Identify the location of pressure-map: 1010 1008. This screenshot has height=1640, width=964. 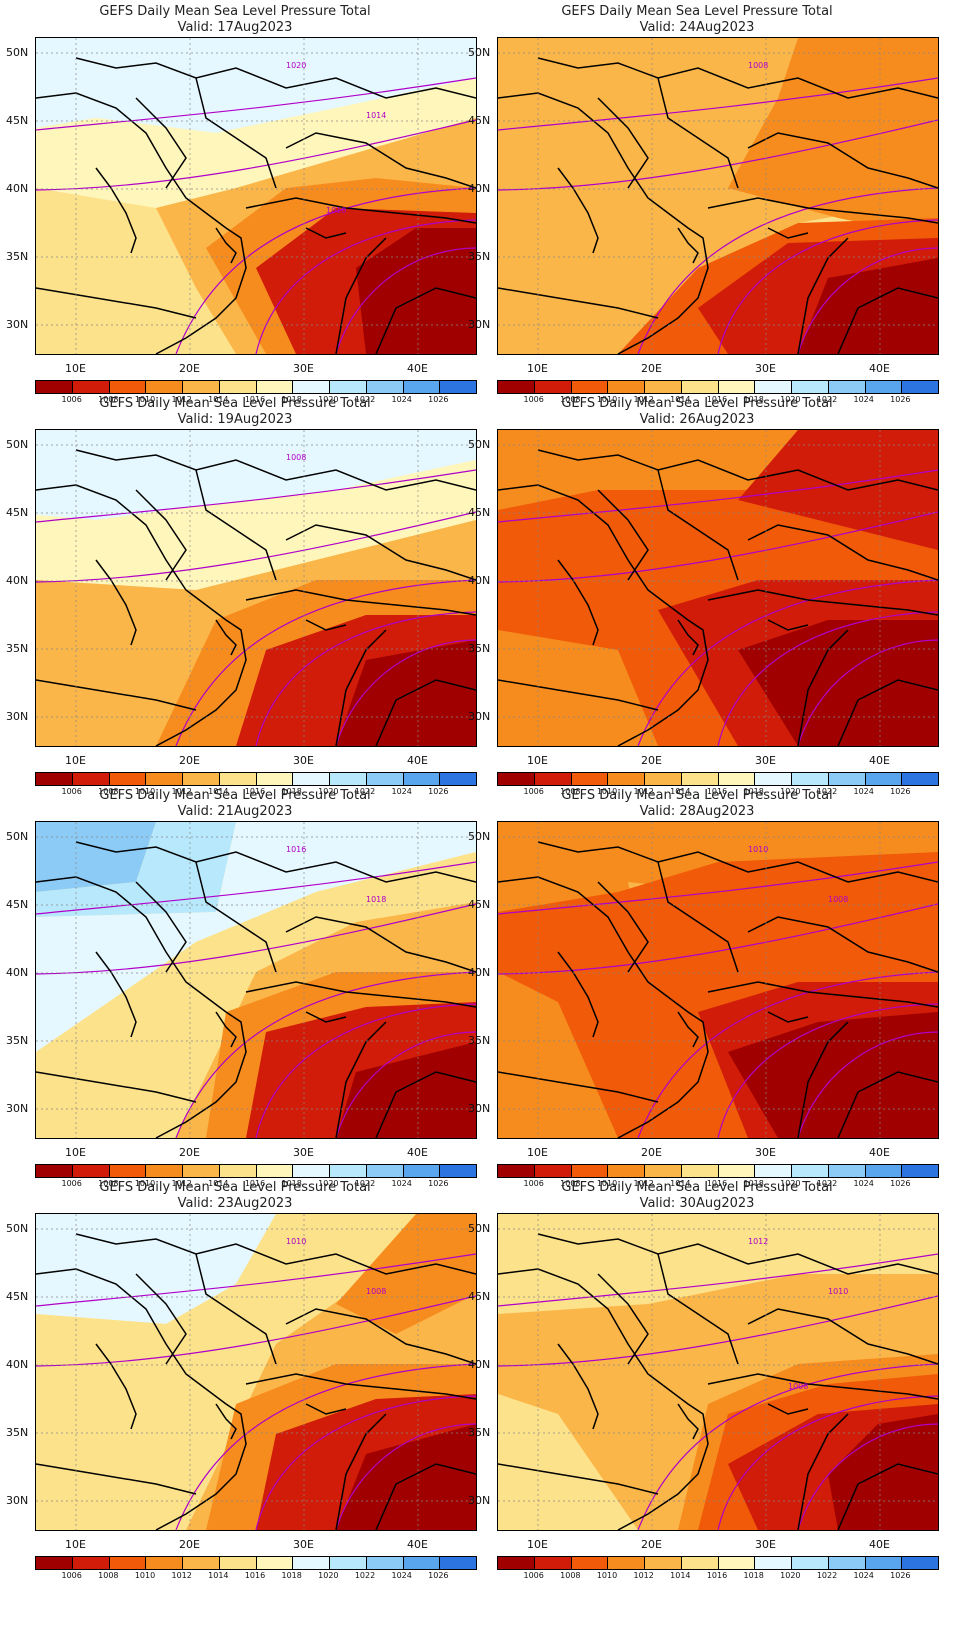
(256, 1372).